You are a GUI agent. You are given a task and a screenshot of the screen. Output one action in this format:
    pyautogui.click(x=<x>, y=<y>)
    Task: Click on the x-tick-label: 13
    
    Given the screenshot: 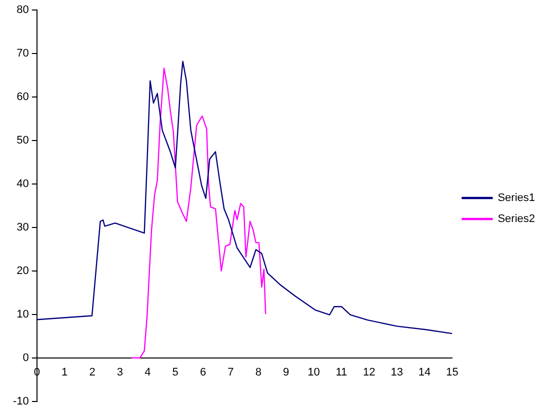 What is the action you would take?
    pyautogui.click(x=396, y=372)
    